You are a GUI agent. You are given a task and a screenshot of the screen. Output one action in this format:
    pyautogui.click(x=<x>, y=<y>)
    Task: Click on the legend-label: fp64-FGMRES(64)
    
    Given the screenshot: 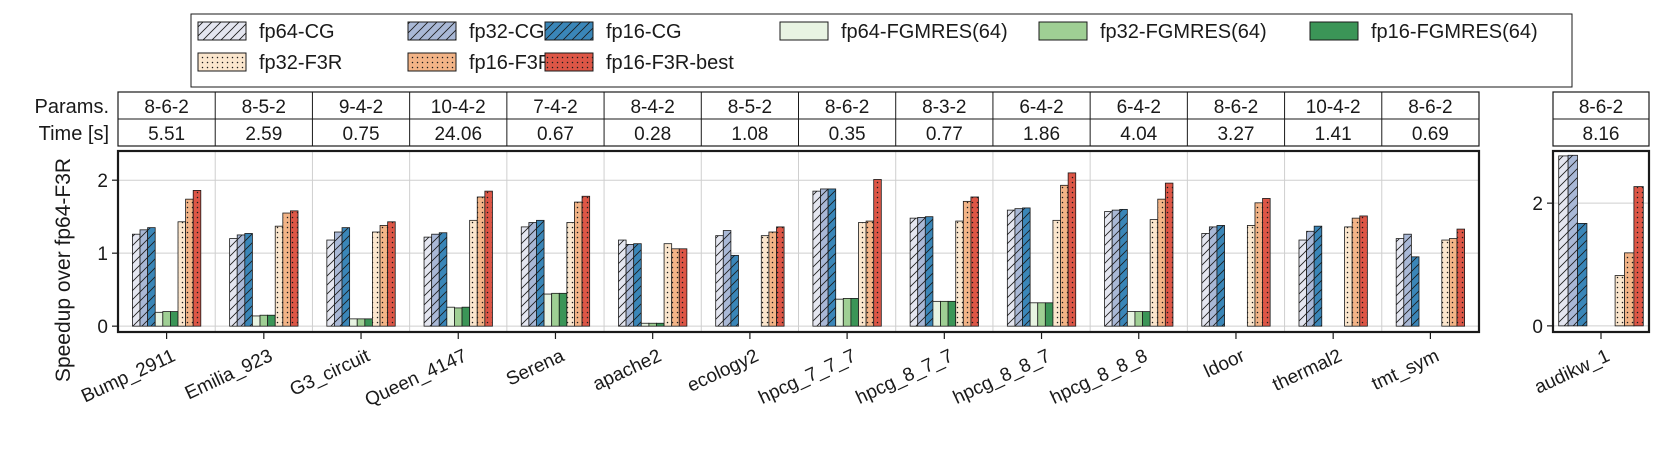 What is the action you would take?
    pyautogui.click(x=924, y=32)
    